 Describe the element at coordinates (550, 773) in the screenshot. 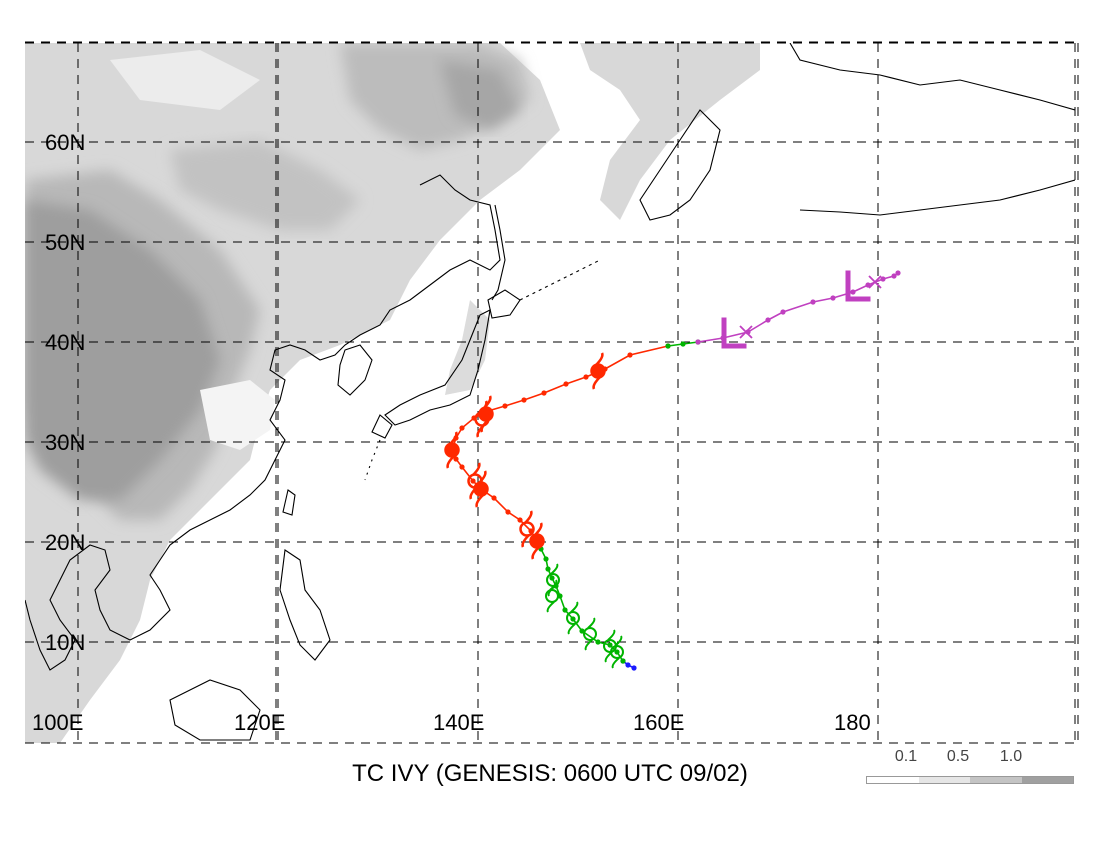

I see `map-title: TC IVY (GENESIS: 0600 UTC 09/02)` at that location.